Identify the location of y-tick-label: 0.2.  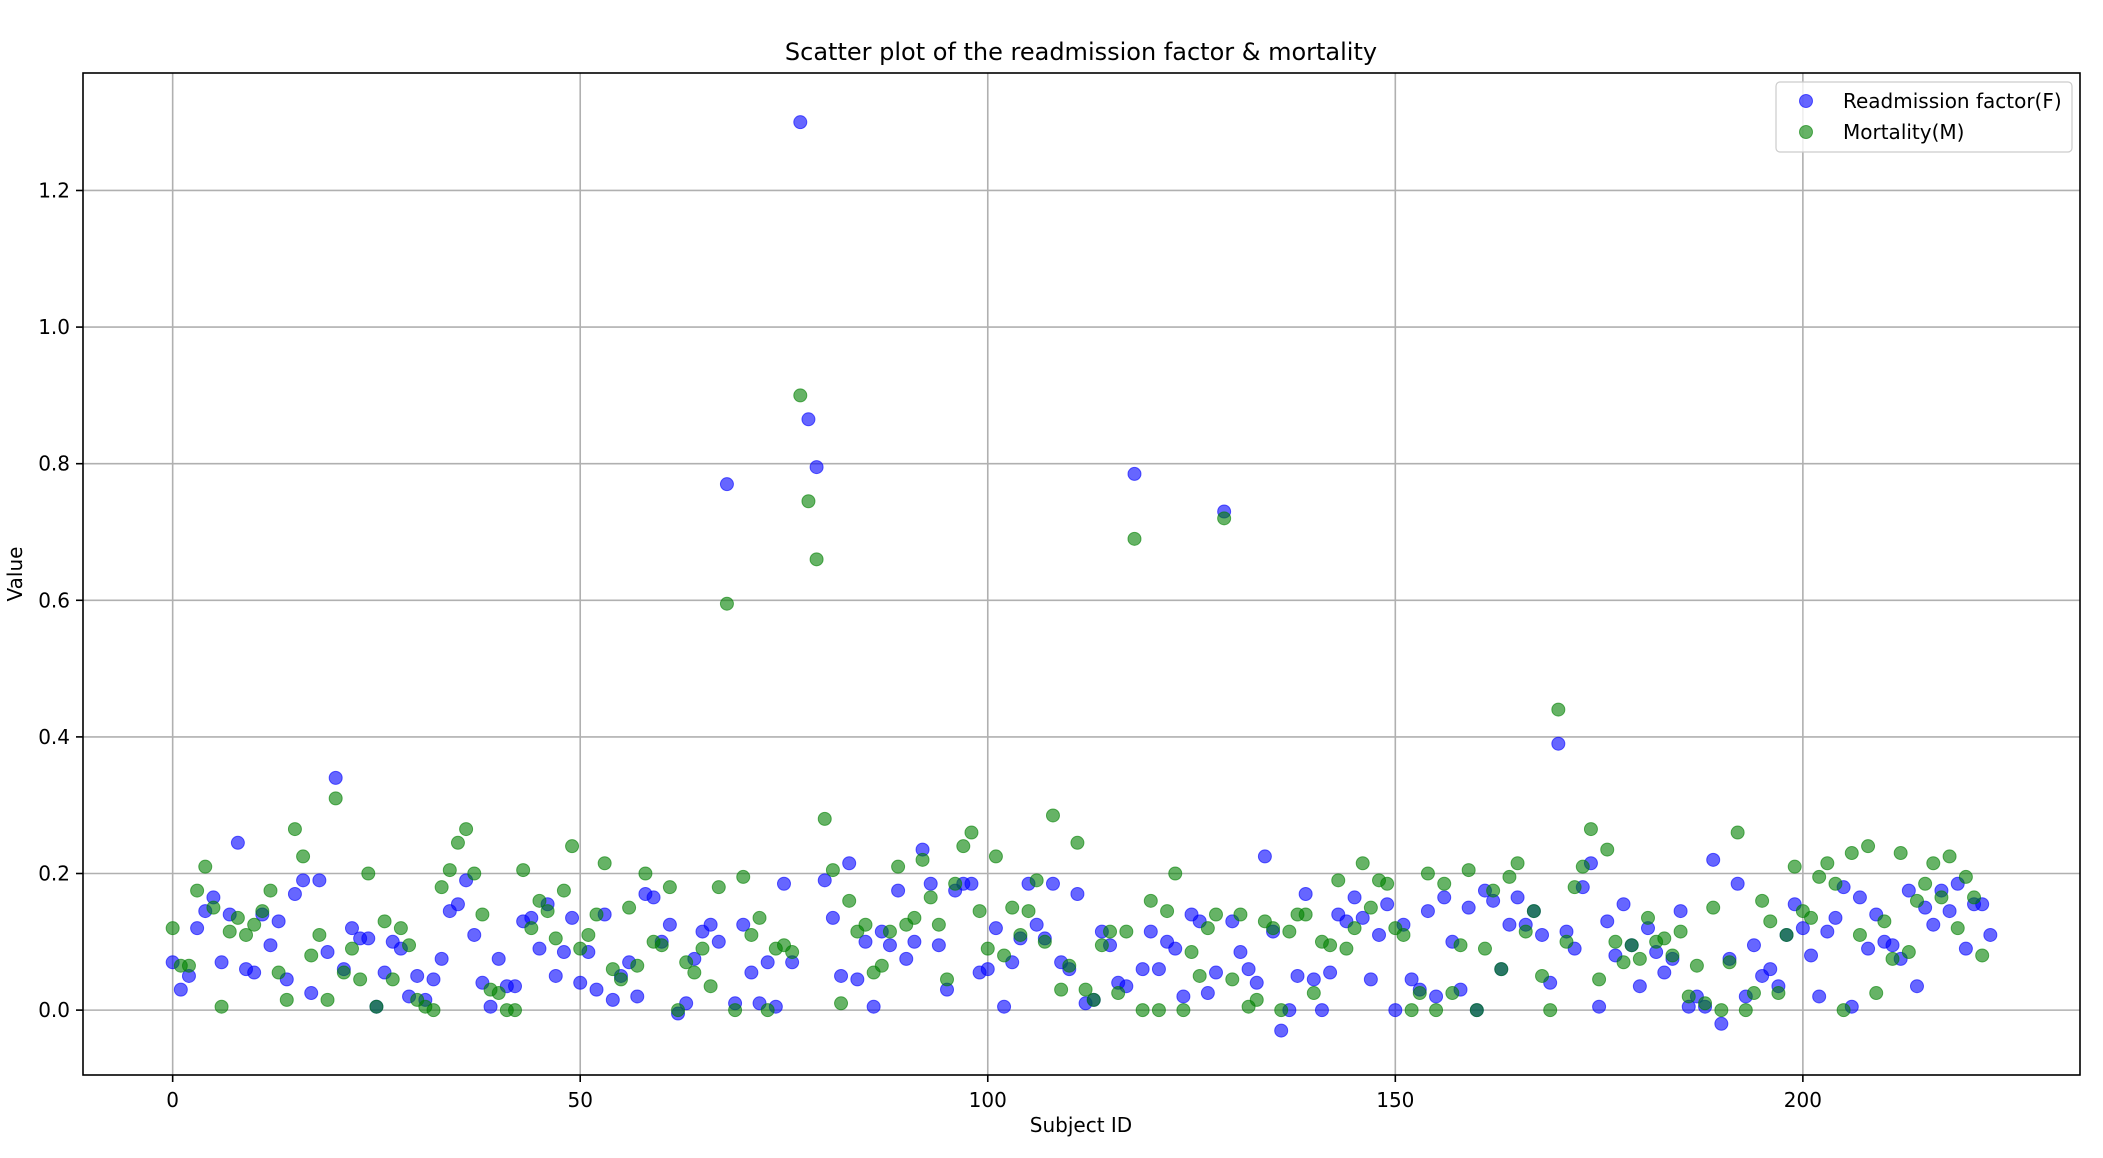
(54, 874).